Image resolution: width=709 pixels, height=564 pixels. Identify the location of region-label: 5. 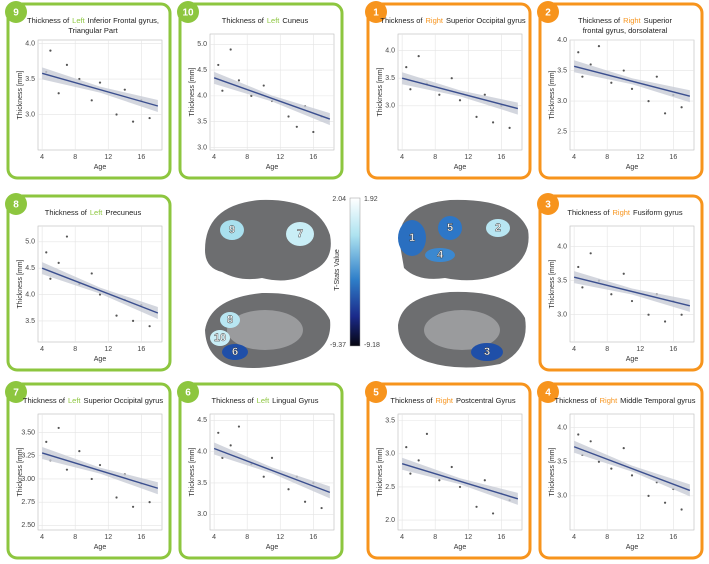
(450, 228).